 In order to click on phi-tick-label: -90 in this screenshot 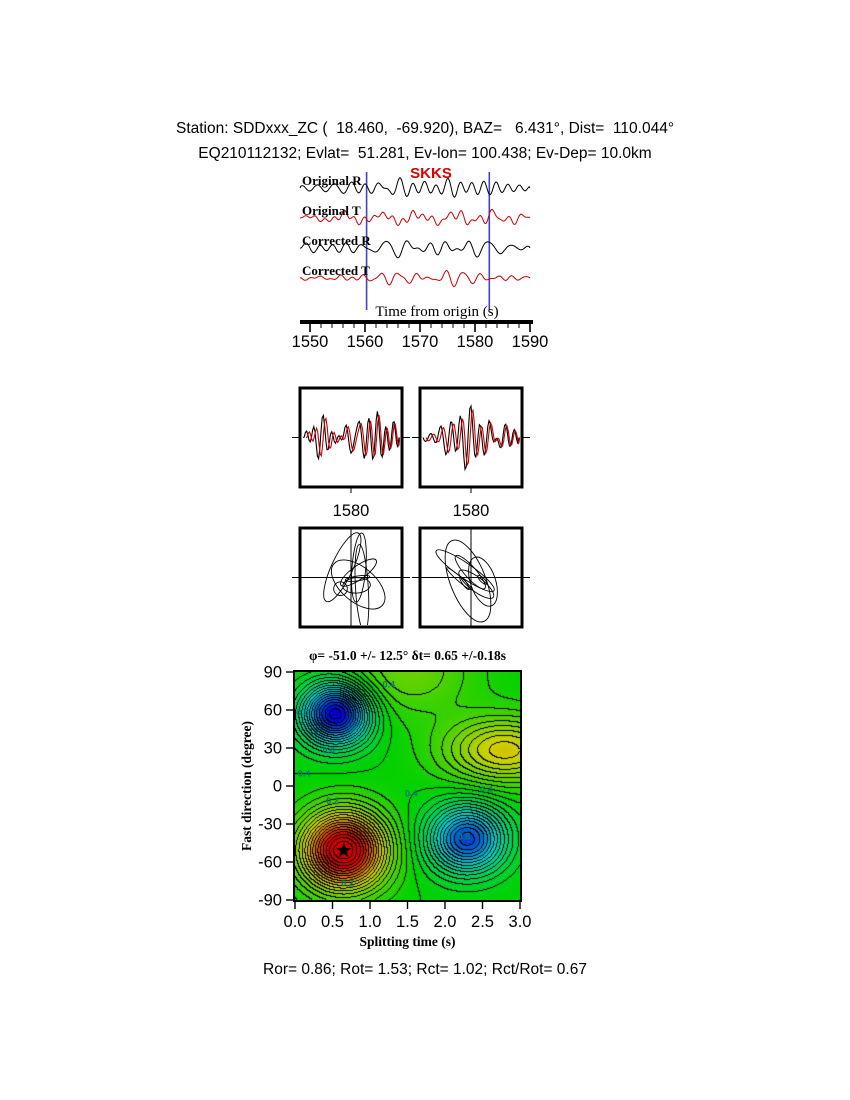, I will do `click(270, 901)`.